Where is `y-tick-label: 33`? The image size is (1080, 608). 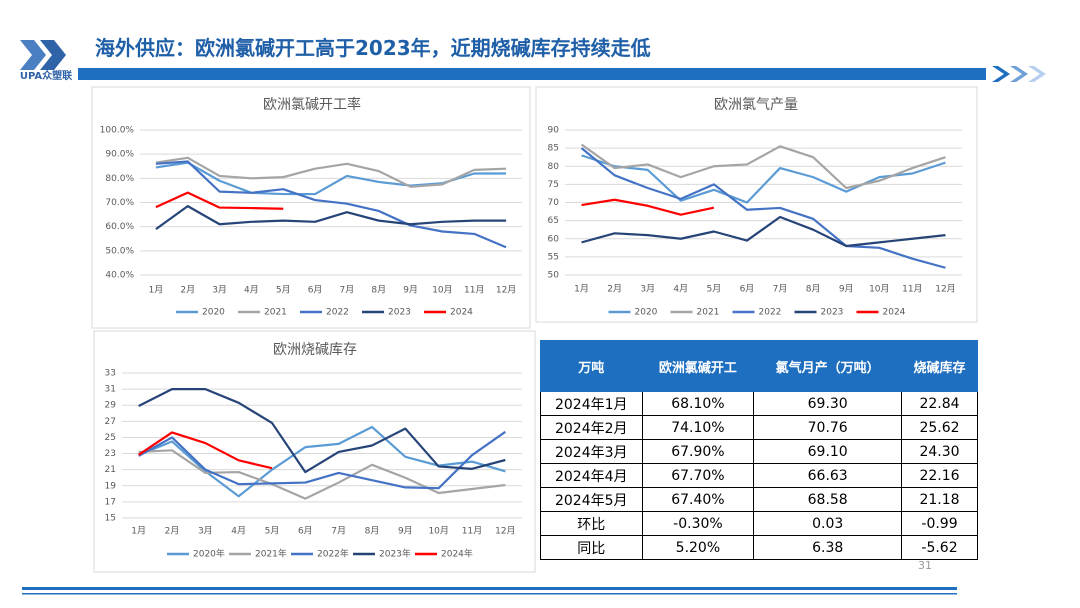 y-tick-label: 33 is located at coordinates (110, 374).